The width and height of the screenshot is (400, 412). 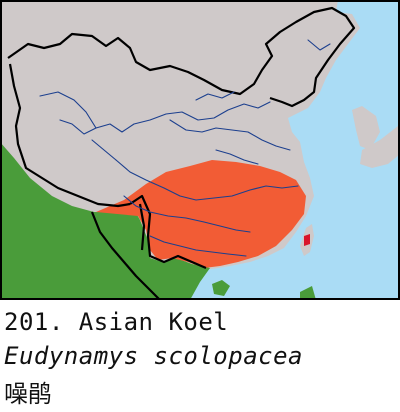 I want to click on korea, so click(x=366, y=128).